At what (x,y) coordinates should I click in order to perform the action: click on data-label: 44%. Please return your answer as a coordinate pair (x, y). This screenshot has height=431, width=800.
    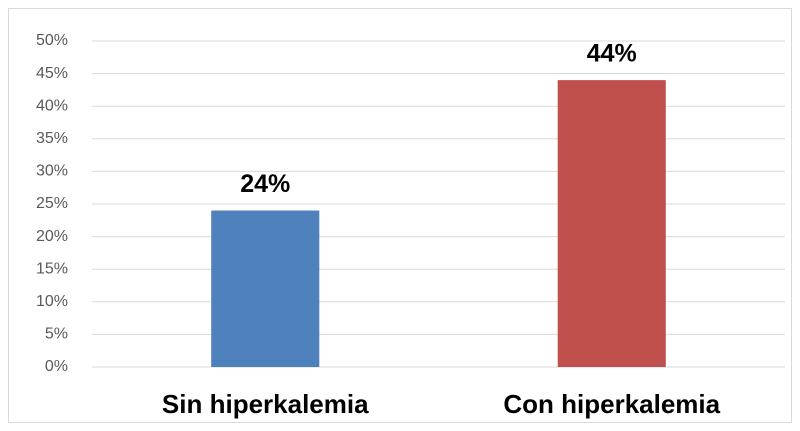
    Looking at the image, I should click on (612, 54).